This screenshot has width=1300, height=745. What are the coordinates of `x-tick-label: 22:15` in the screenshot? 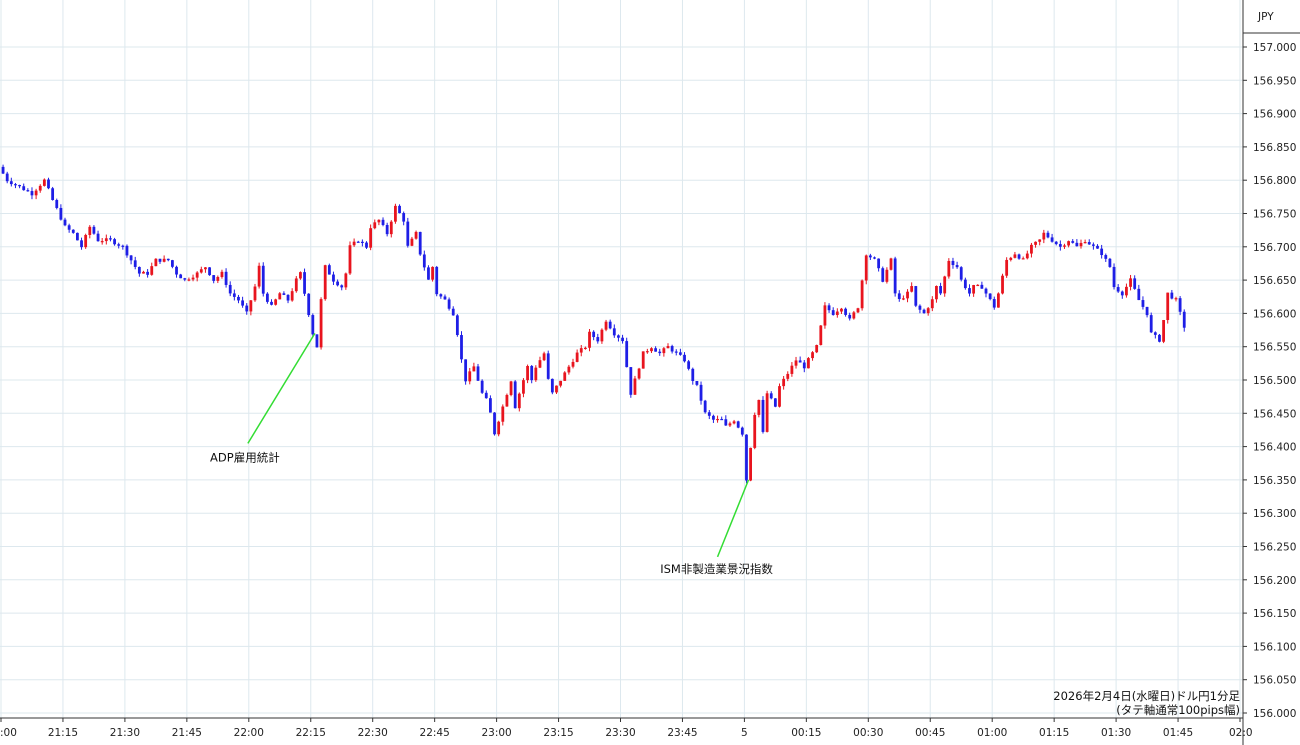 It's located at (311, 733).